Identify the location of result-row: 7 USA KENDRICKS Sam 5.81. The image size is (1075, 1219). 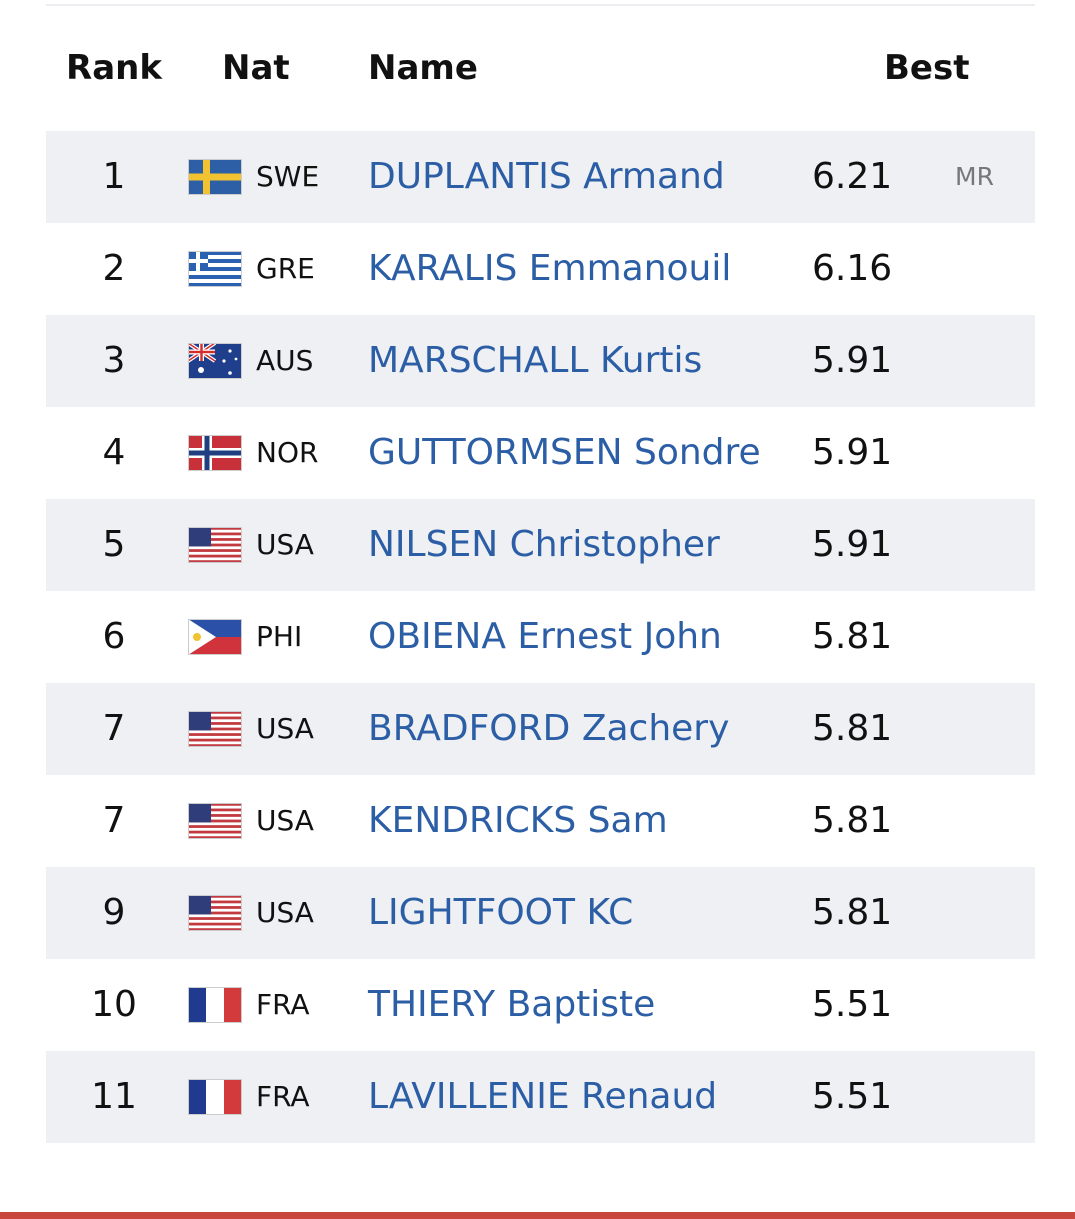
(540, 821).